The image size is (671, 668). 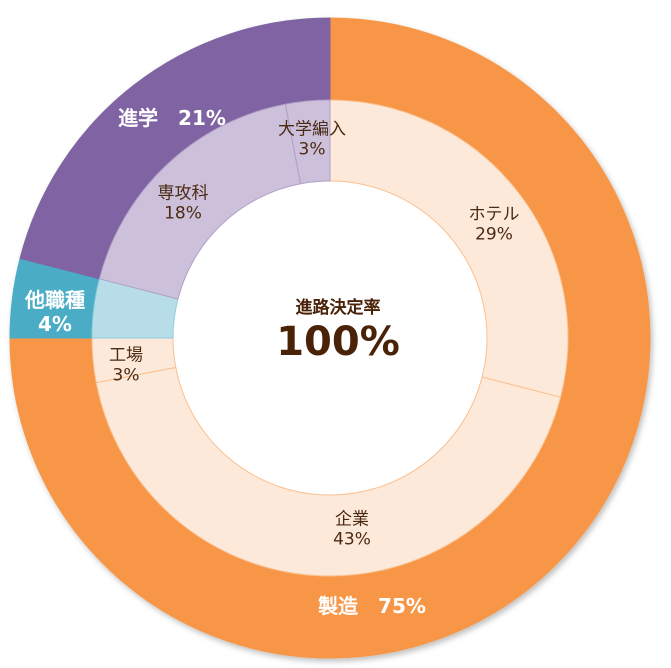 I want to click on inner-label-hotel: ホテル 29%, so click(x=494, y=225).